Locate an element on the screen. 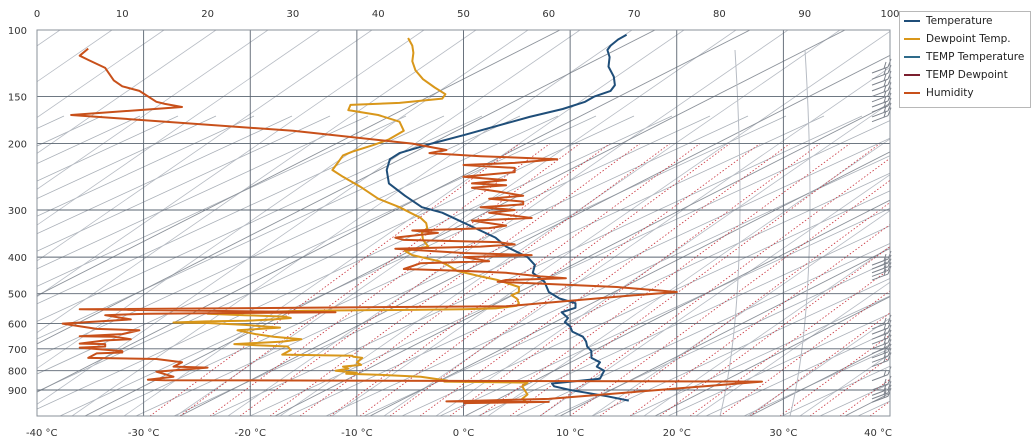 The image size is (1036, 446). x-bottom-tick-label: -20 °C is located at coordinates (251, 433).